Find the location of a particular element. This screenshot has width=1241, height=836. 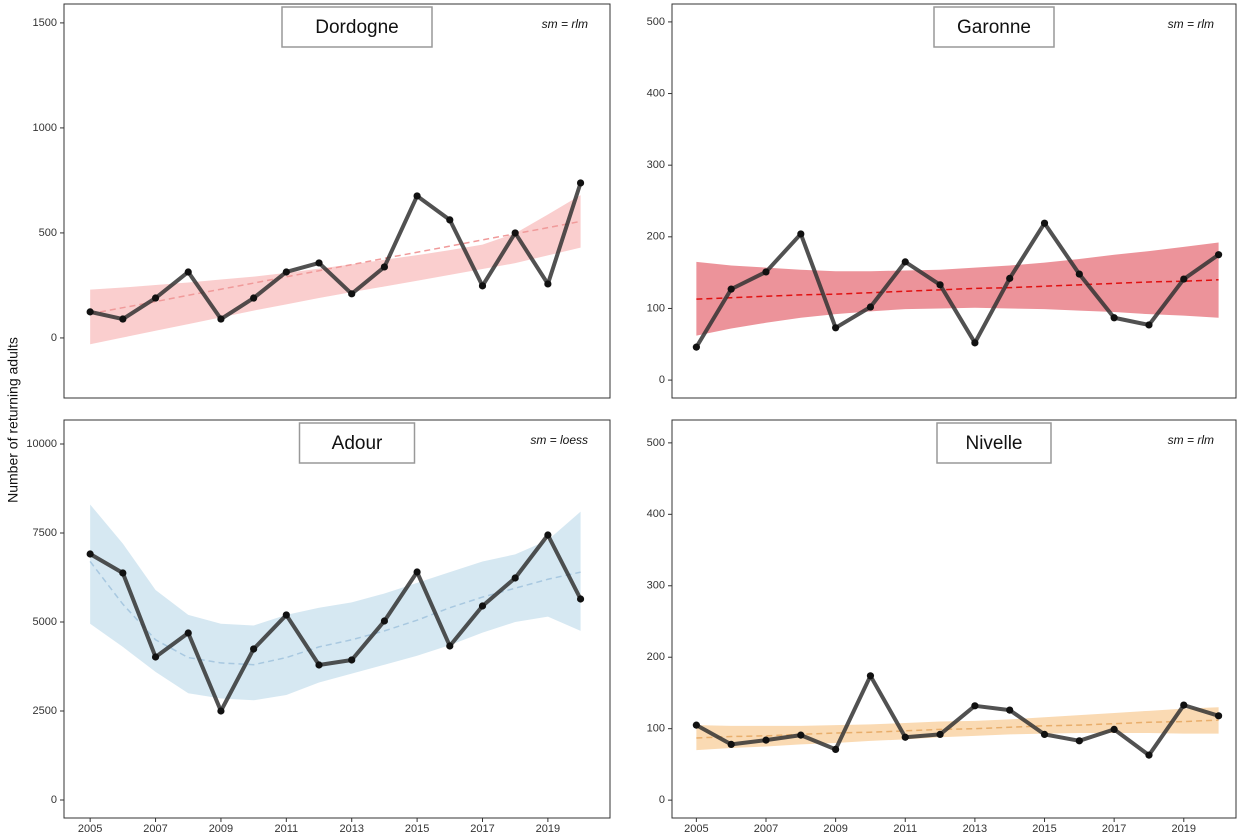

y-tick-label: 400 is located at coordinates (656, 514).